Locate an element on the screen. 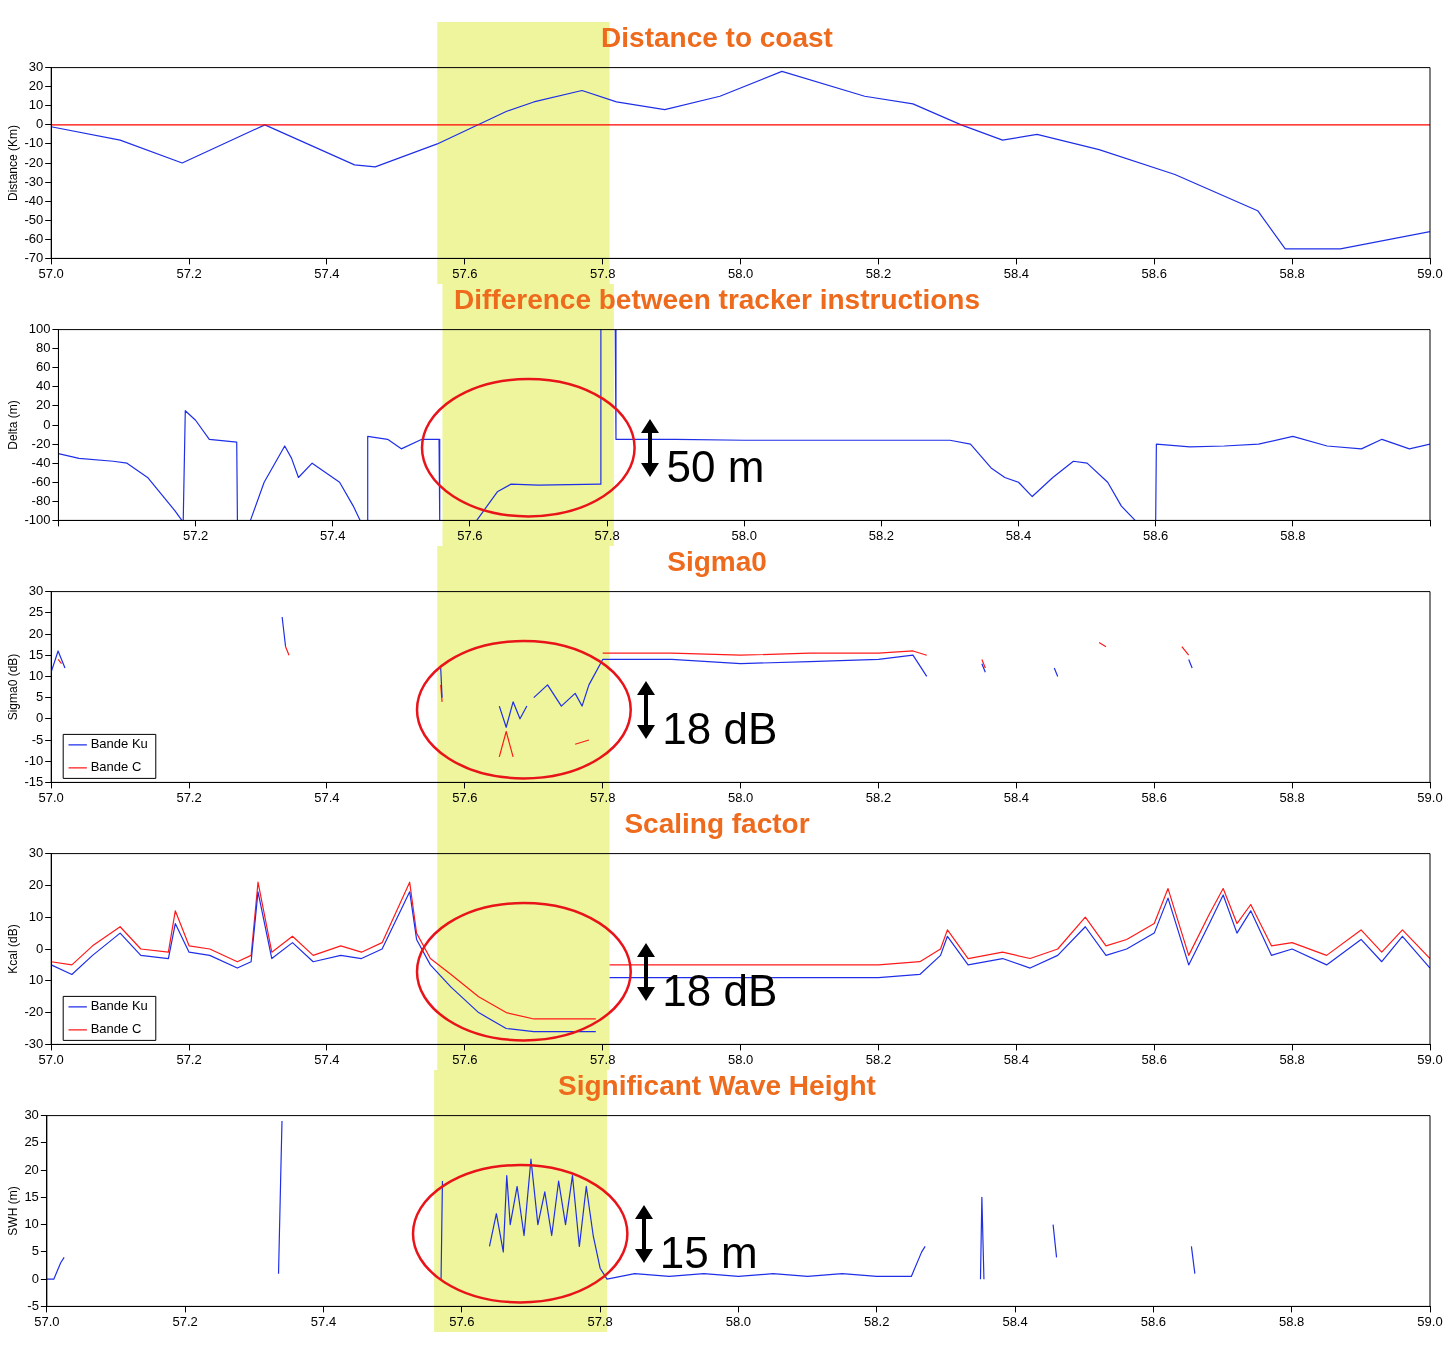  y-tick-label: 100 is located at coordinates (39, 329).